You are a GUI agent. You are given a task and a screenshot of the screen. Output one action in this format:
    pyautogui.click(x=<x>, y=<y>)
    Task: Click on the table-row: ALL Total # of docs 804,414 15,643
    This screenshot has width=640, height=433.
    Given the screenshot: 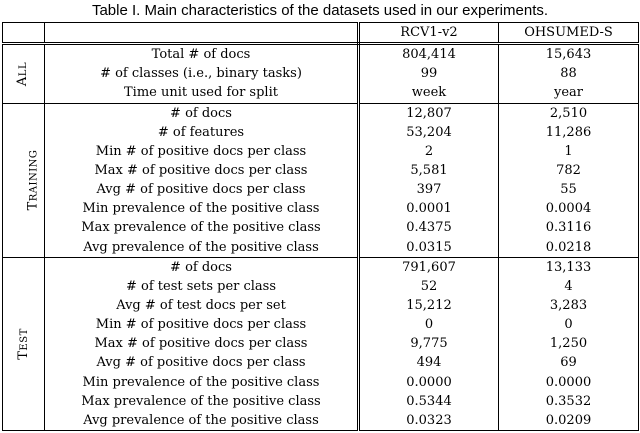 What is the action you would take?
    pyautogui.click(x=320, y=73)
    